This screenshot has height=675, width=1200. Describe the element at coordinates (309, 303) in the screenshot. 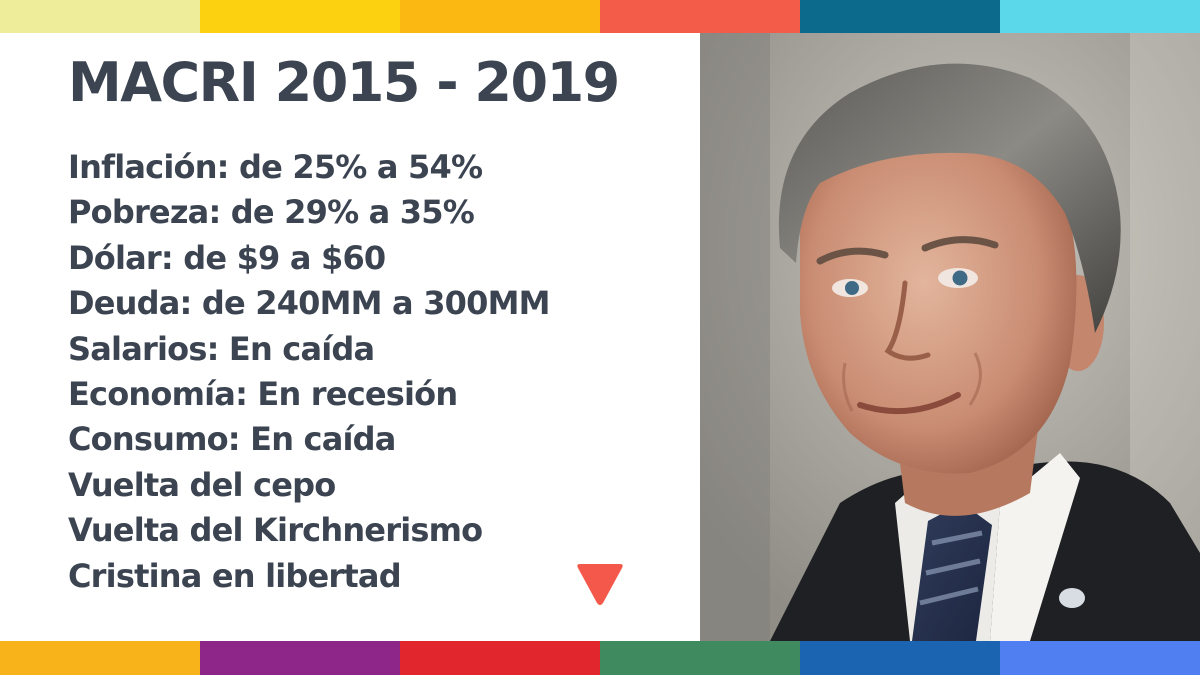

I see `stat-debt: Deuda: de 240MM a 300MM` at that location.